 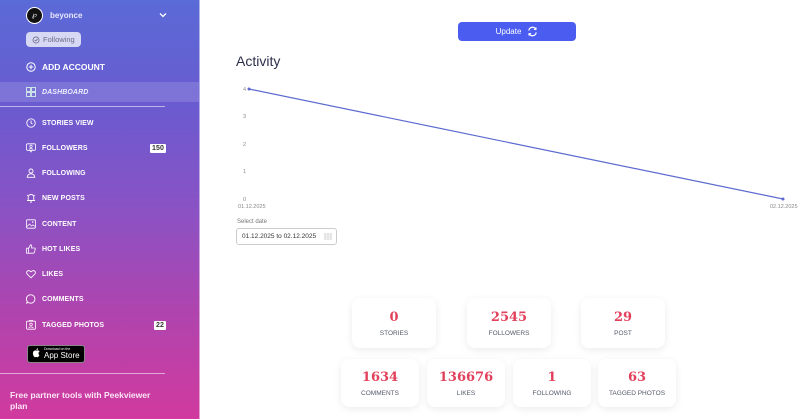 I want to click on update-button: Update, so click(x=517, y=31).